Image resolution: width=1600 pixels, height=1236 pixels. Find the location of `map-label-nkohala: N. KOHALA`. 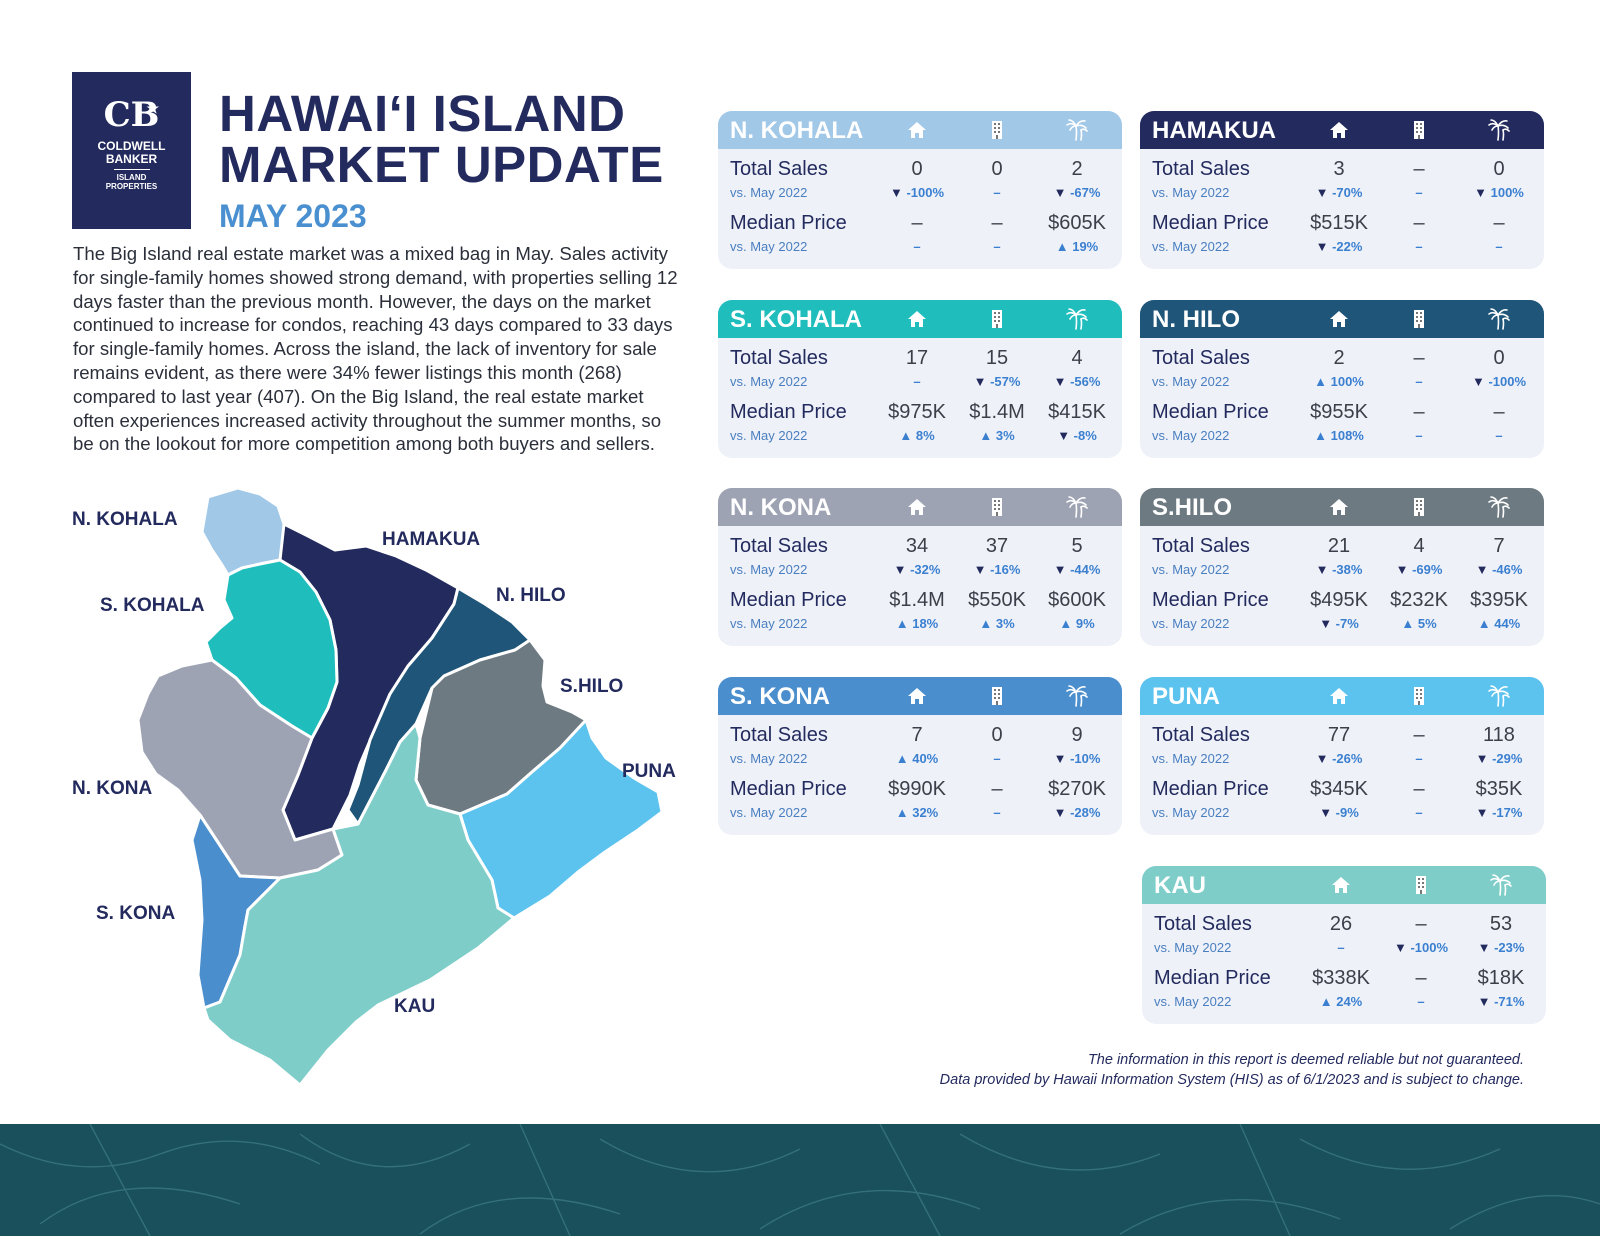

map-label-nkohala: N. KOHALA is located at coordinates (125, 519).